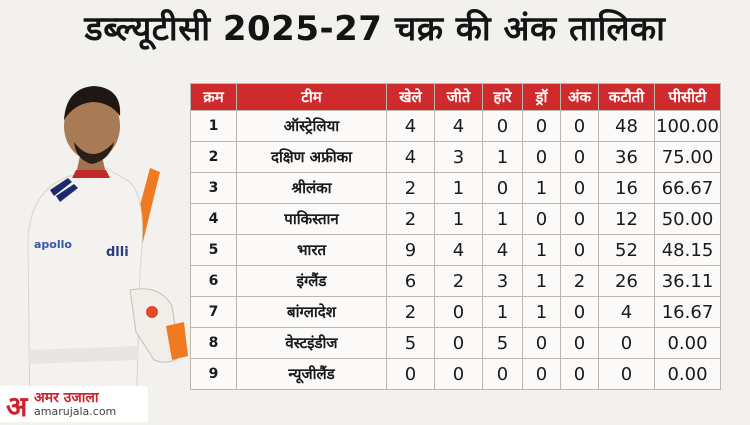  What do you see at coordinates (626, 188) in the screenshot?
I see `deduction-cell: 16` at bounding box center [626, 188].